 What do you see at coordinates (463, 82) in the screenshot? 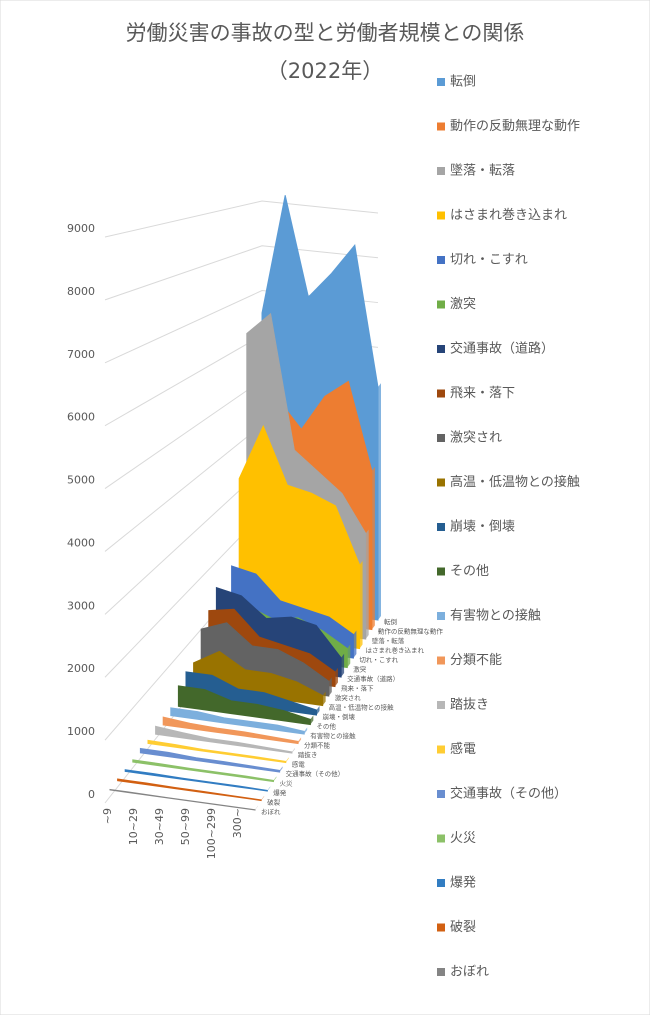
I see `legend-label: 転倒` at bounding box center [463, 82].